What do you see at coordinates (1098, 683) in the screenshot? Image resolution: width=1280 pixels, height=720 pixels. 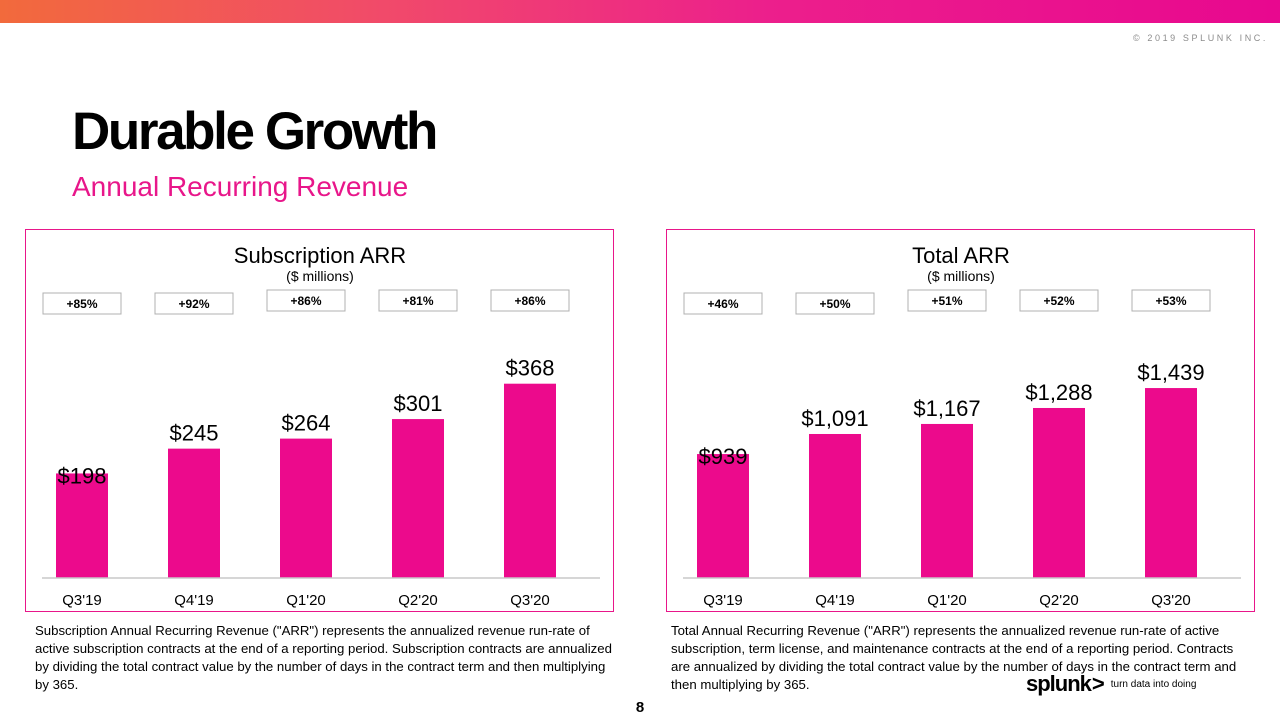 I see `logo-chevron-icon: >` at bounding box center [1098, 683].